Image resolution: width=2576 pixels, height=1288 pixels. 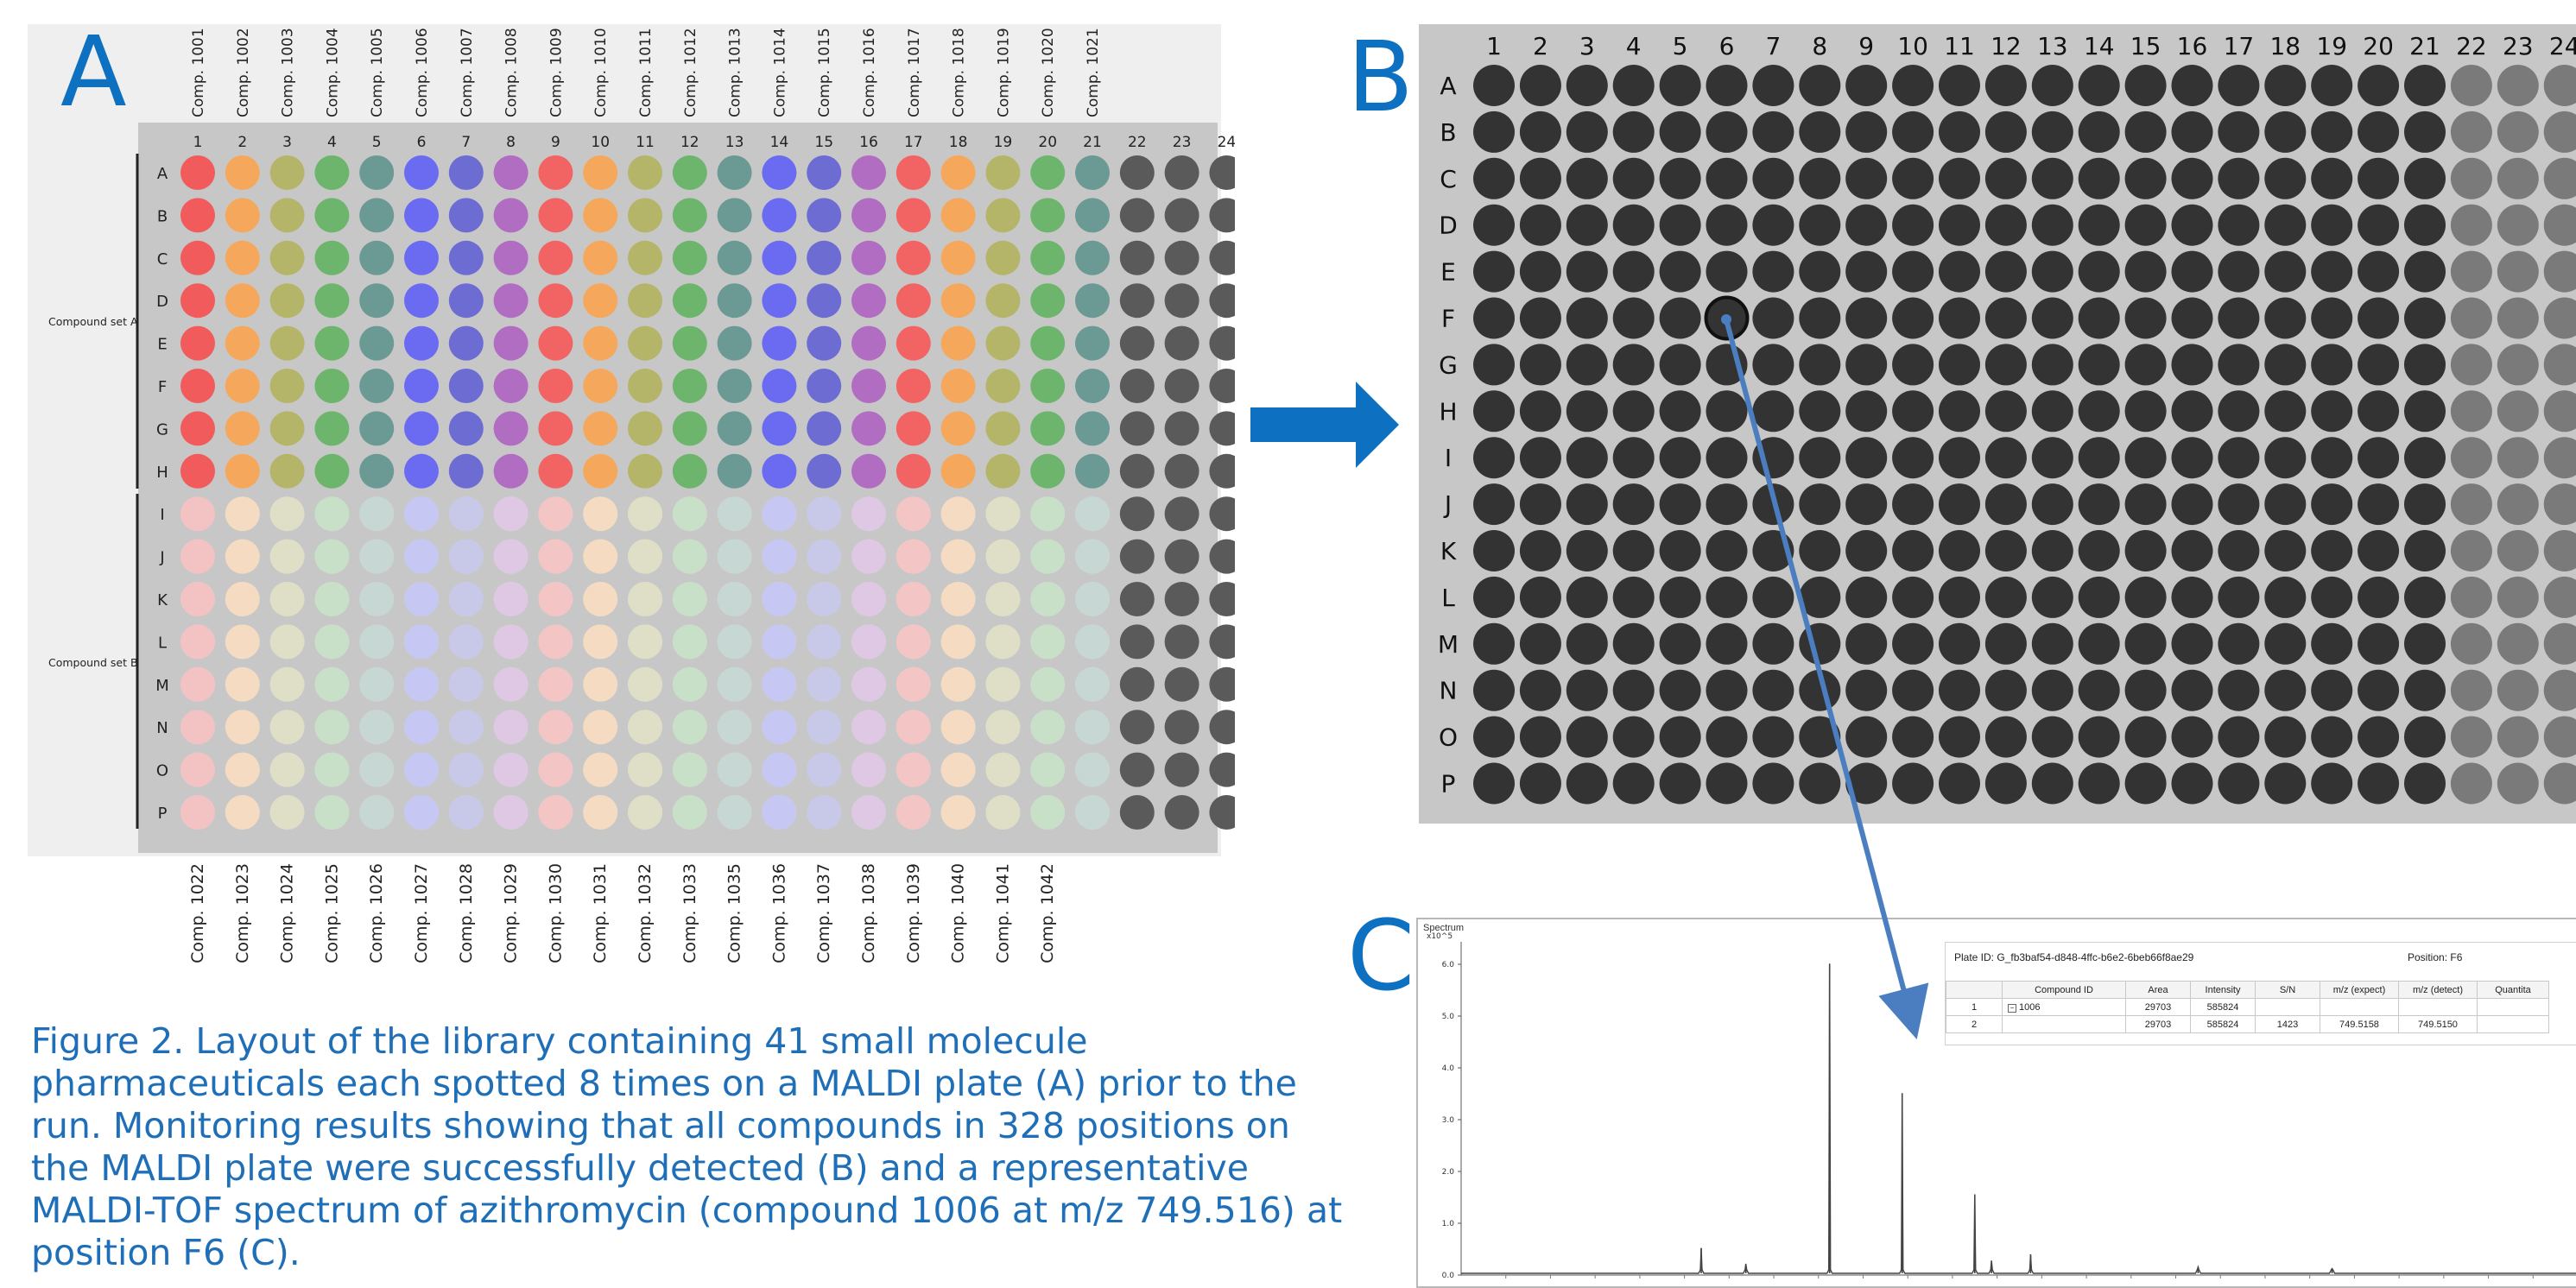 I want to click on col-header-mz-expect: m/z (expect), so click(x=2359, y=990).